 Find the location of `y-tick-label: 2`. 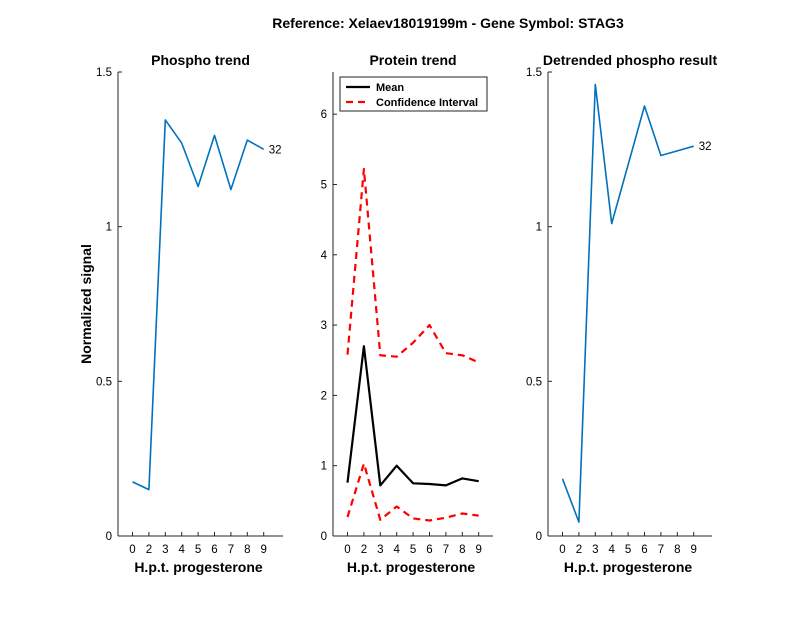

y-tick-label: 2 is located at coordinates (324, 396).